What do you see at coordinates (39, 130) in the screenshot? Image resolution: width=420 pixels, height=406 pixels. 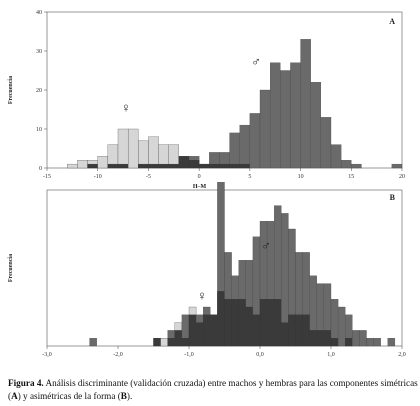 I see `panel-a-y-tick-label: 10` at bounding box center [39, 130].